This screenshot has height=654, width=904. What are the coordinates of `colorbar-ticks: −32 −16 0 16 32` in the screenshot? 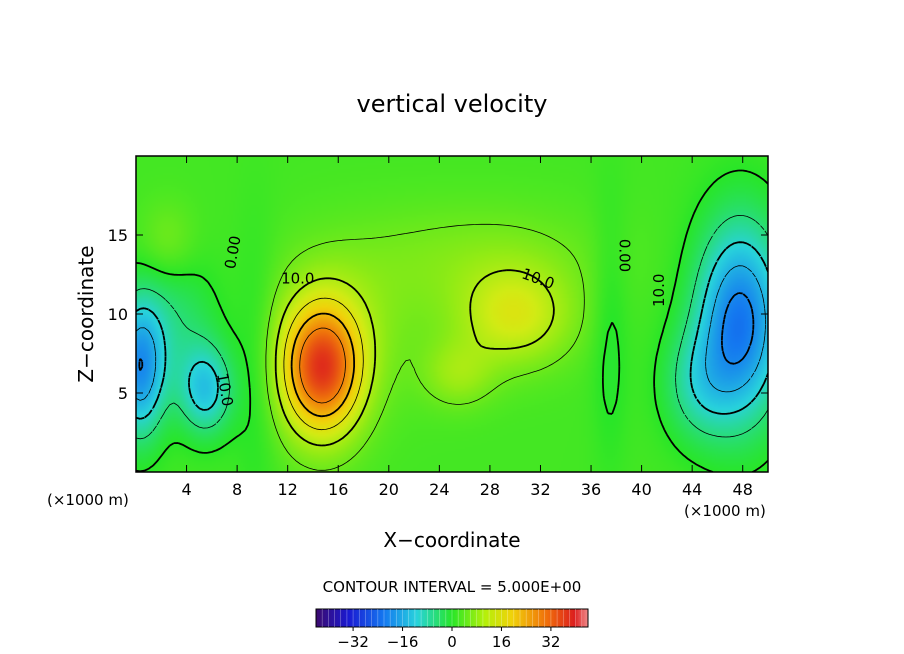 It's located at (448, 639).